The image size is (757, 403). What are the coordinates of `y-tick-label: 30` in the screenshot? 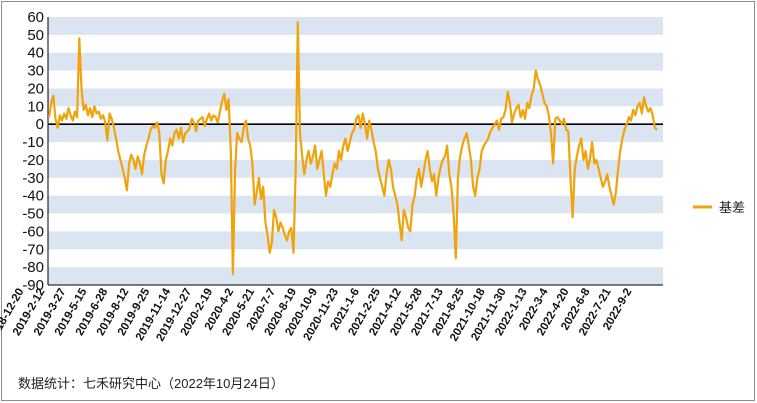 It's located at (35, 71).